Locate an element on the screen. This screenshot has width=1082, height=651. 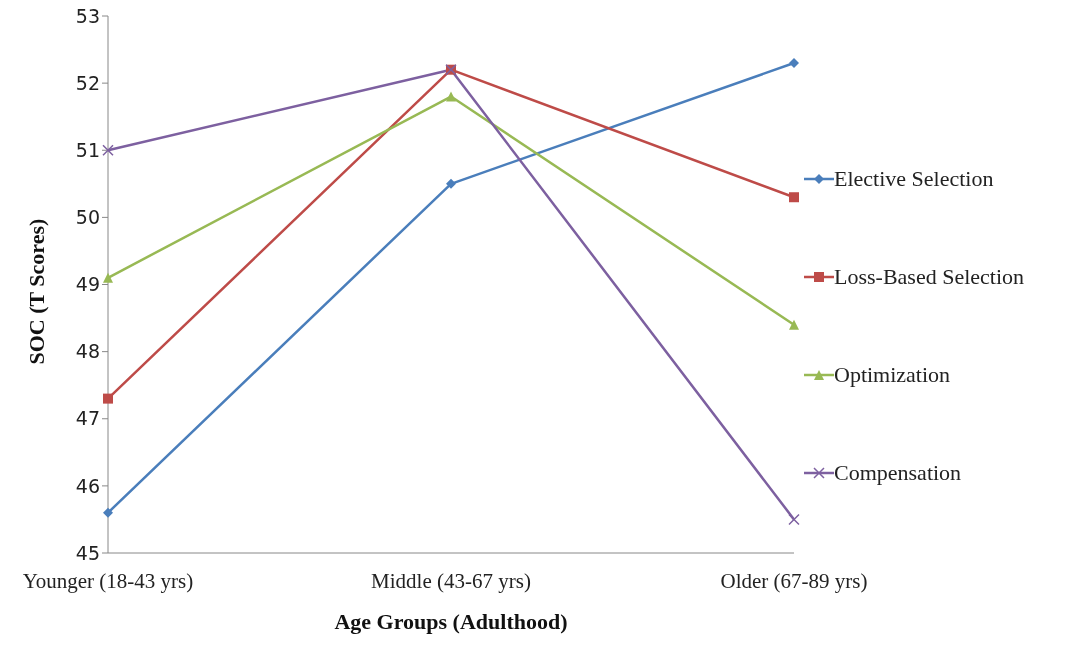
y-tick-label: 50 is located at coordinates (87, 217).